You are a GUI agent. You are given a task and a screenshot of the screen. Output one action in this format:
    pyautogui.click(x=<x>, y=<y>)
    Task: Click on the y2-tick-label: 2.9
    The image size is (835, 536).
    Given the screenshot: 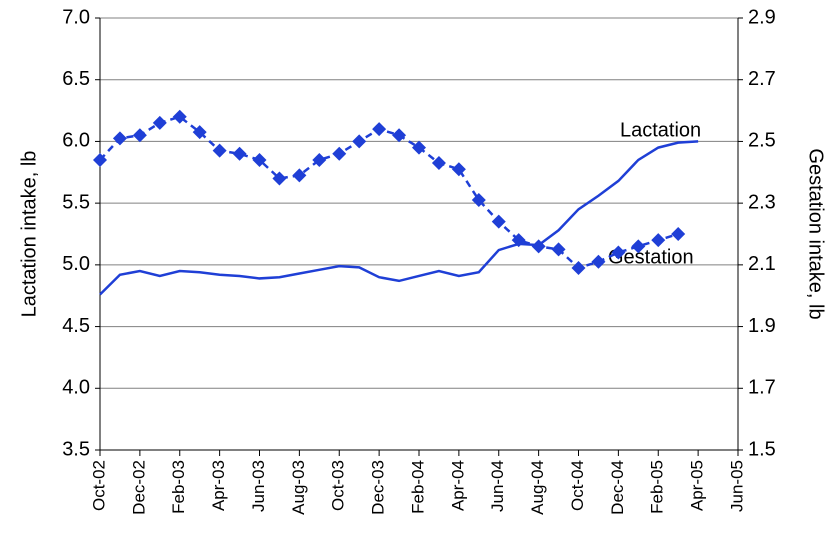 What is the action you would take?
    pyautogui.click(x=762, y=17)
    